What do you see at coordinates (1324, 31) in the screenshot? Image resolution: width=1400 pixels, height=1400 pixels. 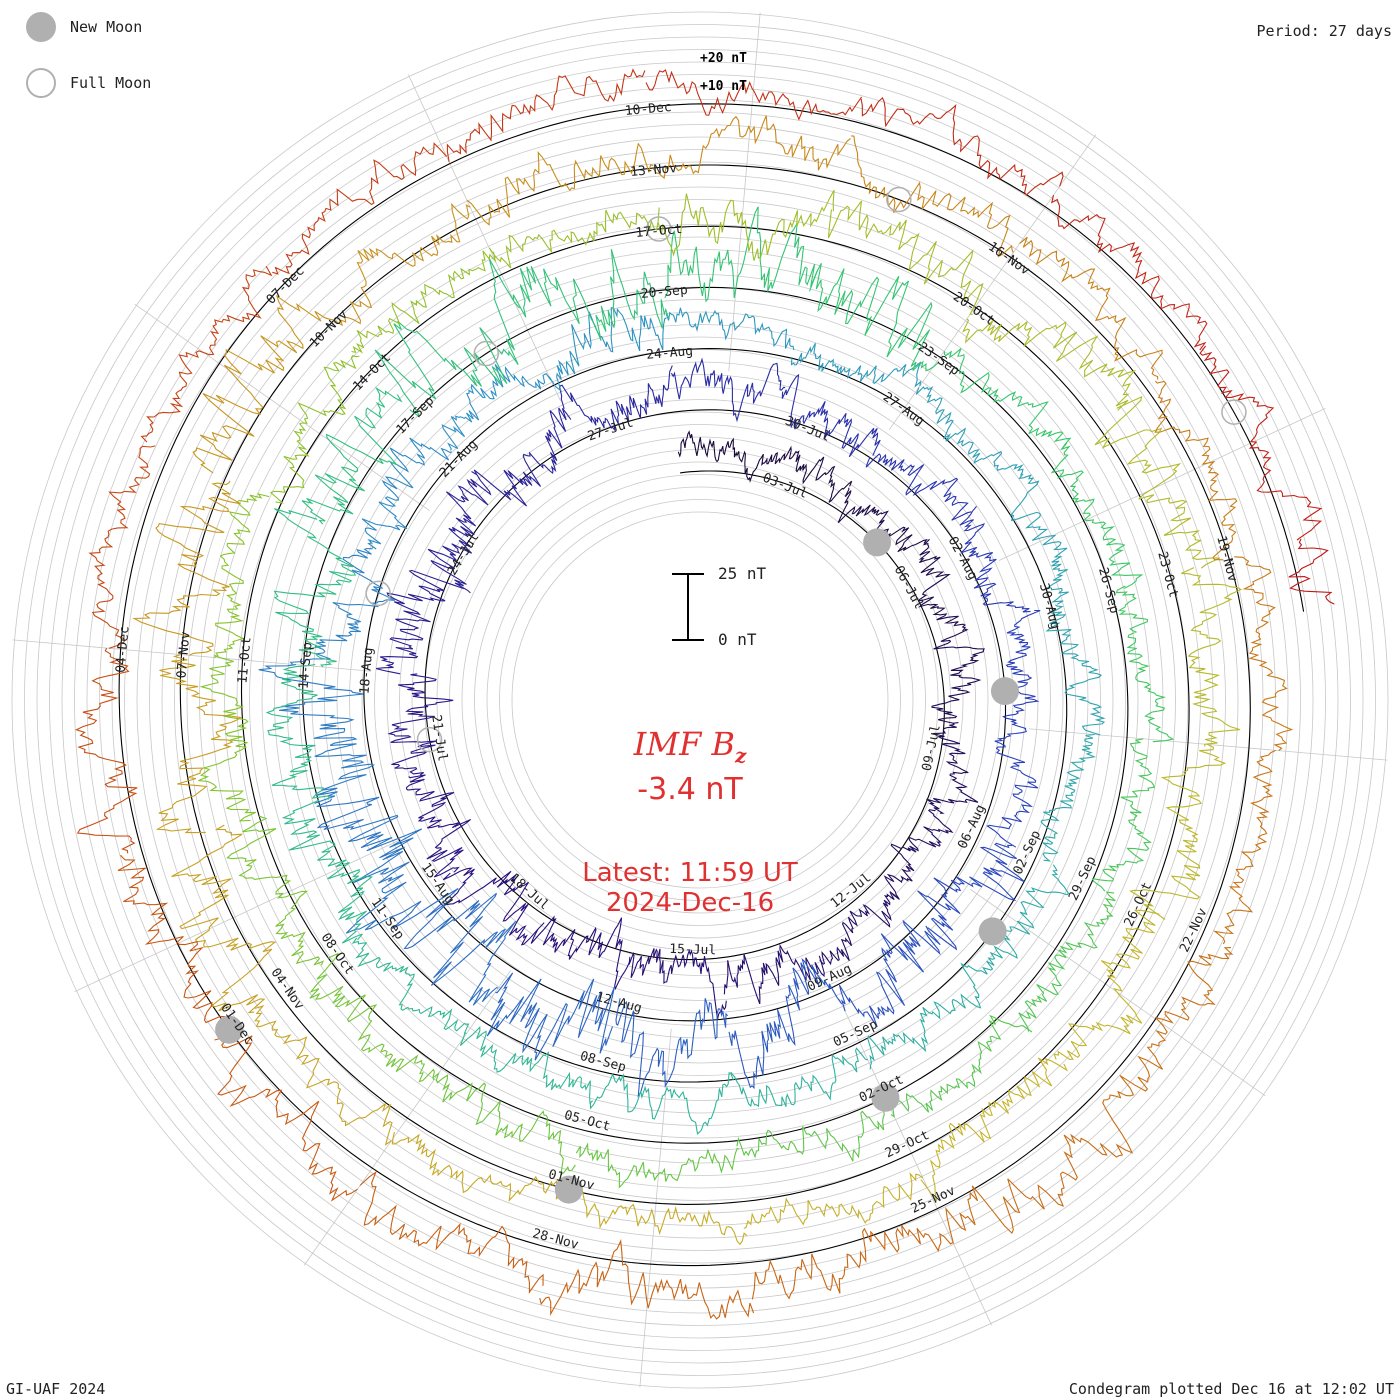 I see `period-label: Period: 27 days` at bounding box center [1324, 31].